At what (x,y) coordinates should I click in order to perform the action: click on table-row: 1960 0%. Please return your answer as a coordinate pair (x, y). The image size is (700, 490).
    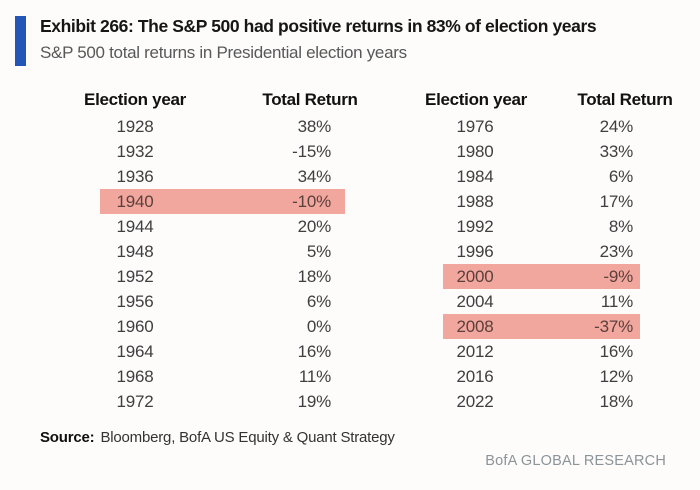
    Looking at the image, I should click on (222, 326).